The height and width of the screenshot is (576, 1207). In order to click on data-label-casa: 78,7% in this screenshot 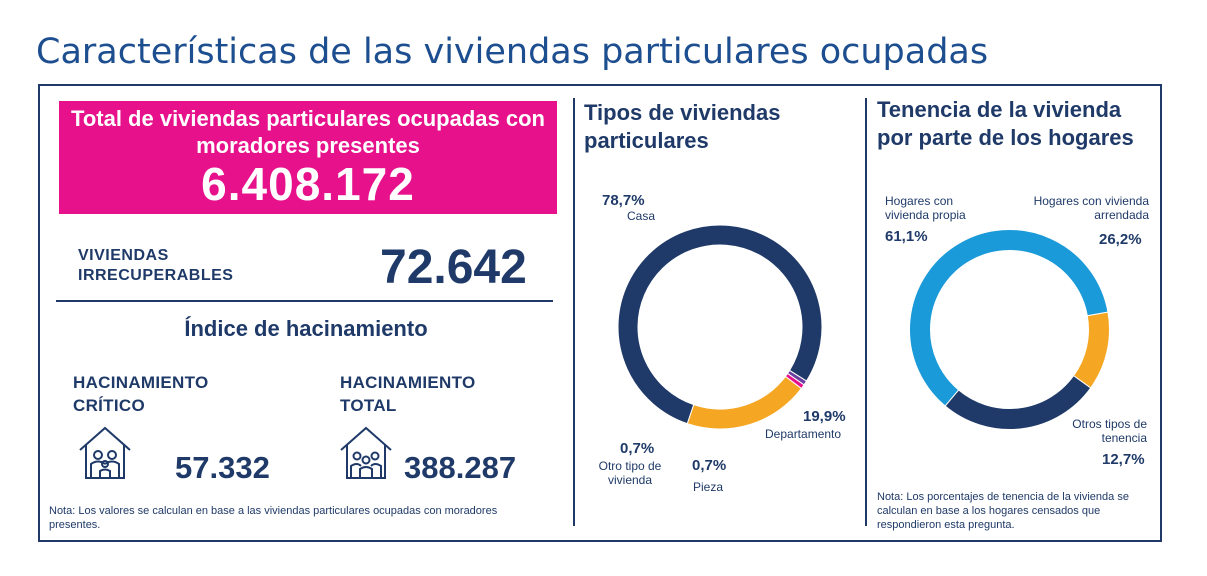, I will do `click(623, 200)`.